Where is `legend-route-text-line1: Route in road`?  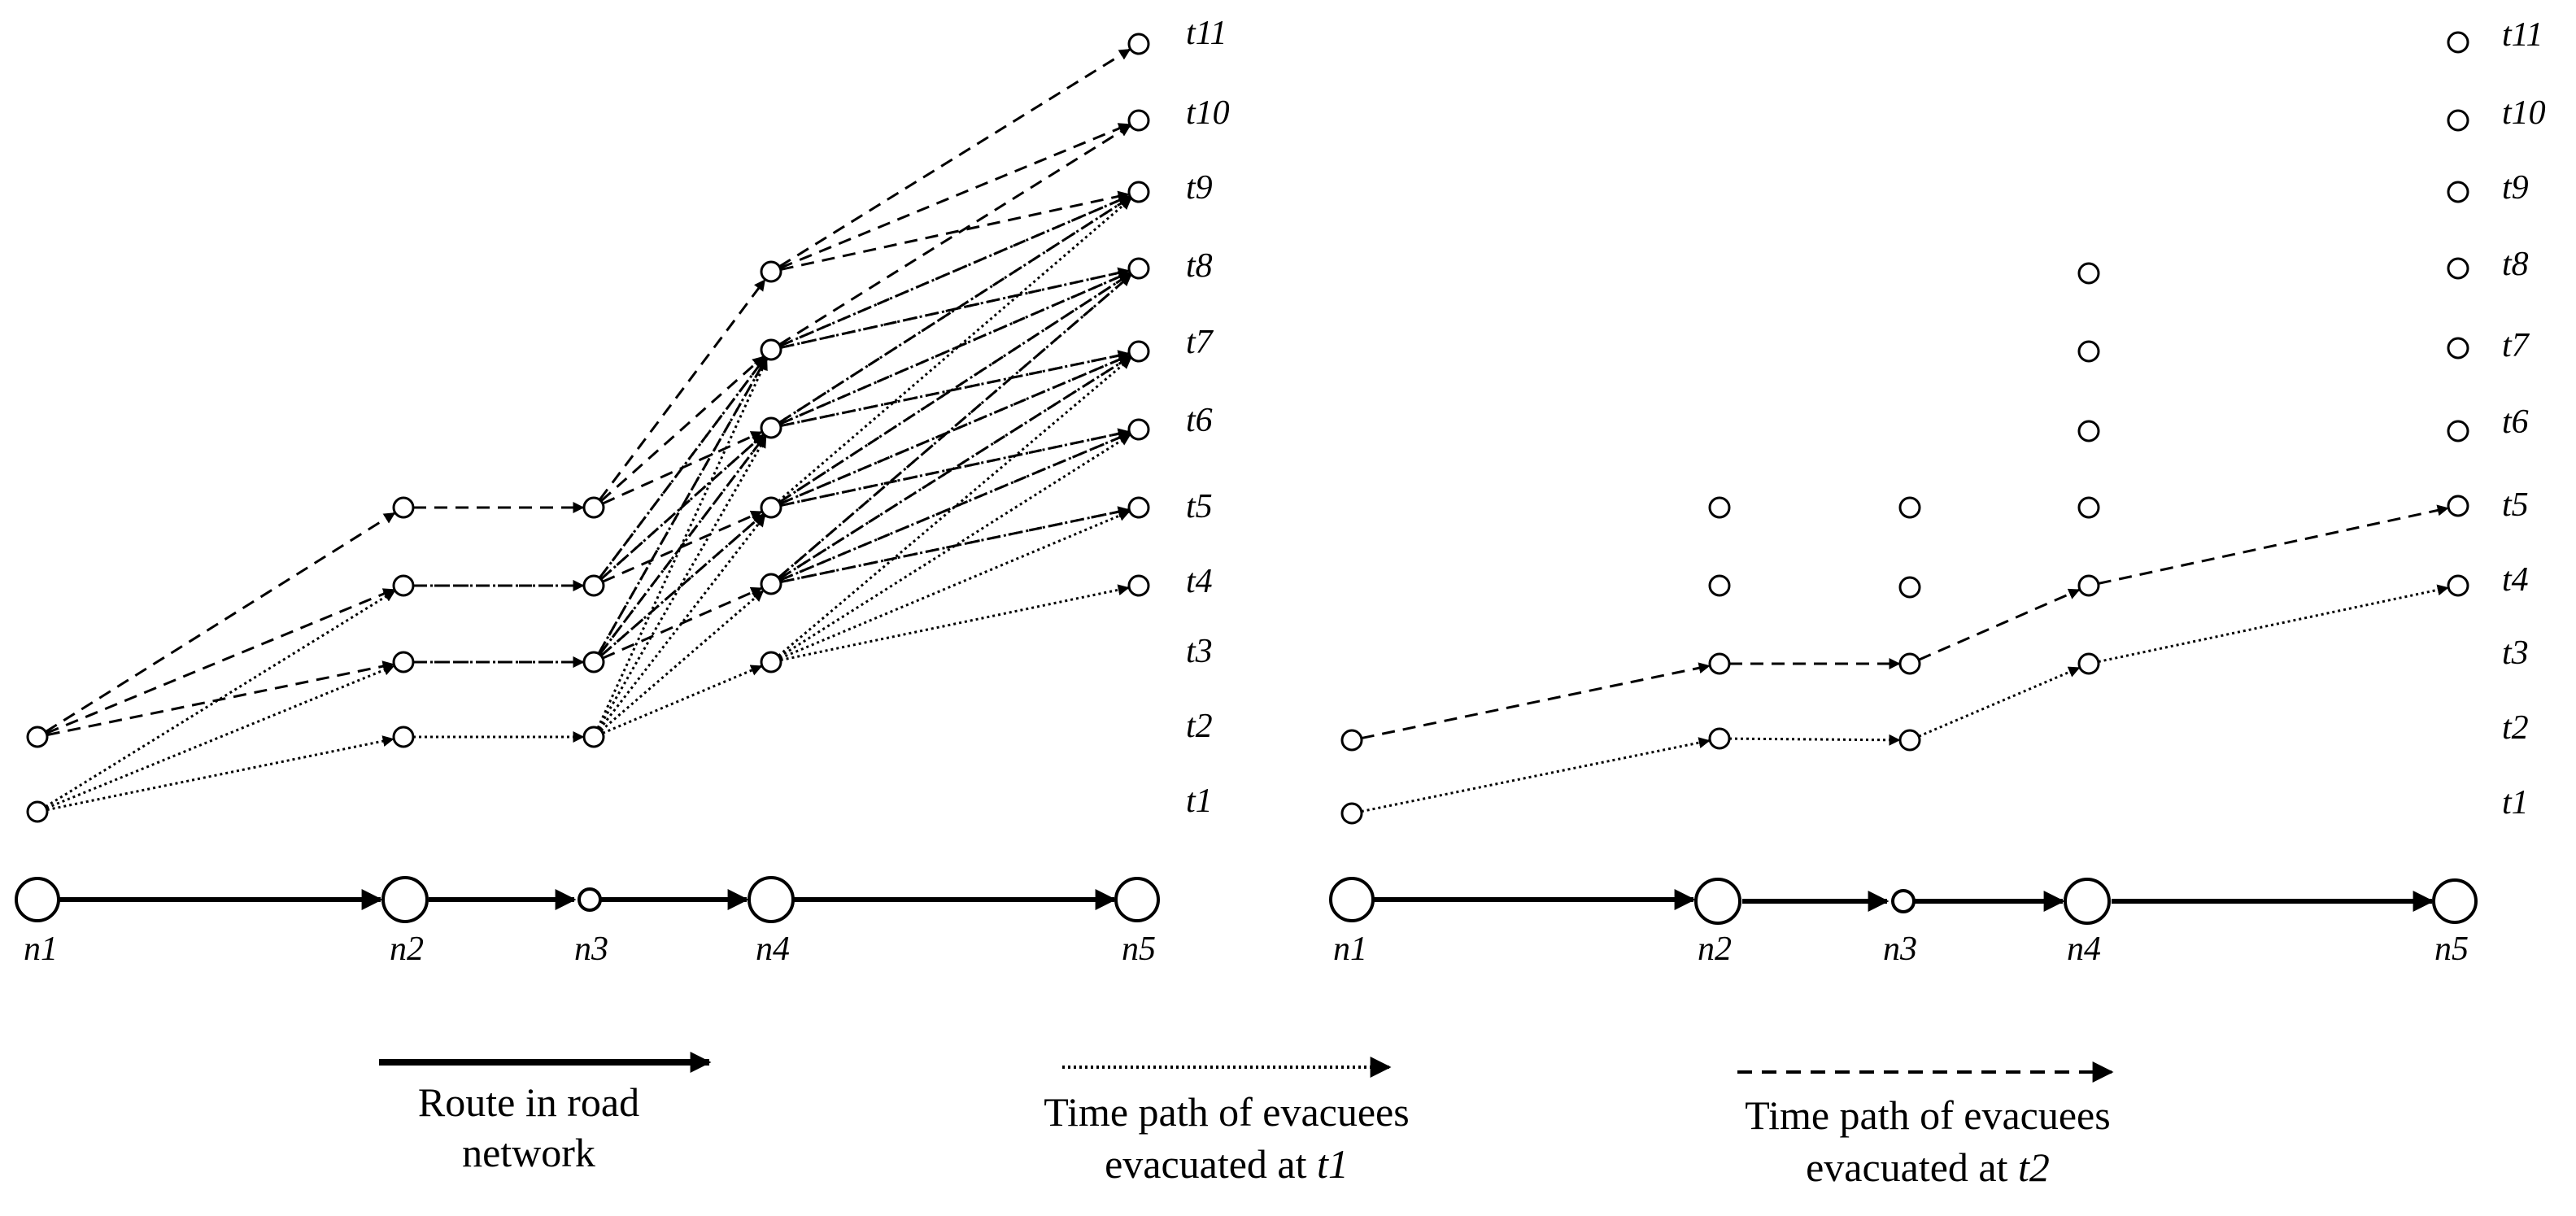
legend-route-text-line1: Route in road is located at coordinates (528, 1102).